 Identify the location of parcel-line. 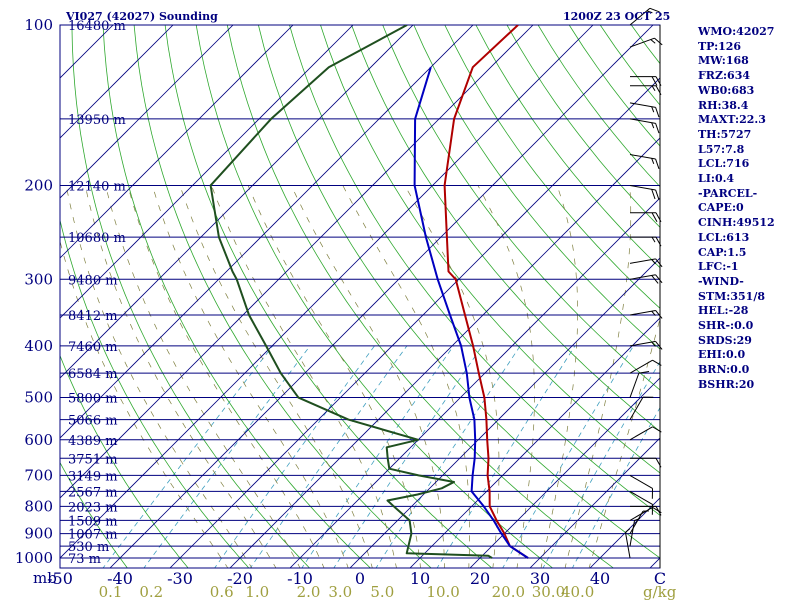
(471, 312).